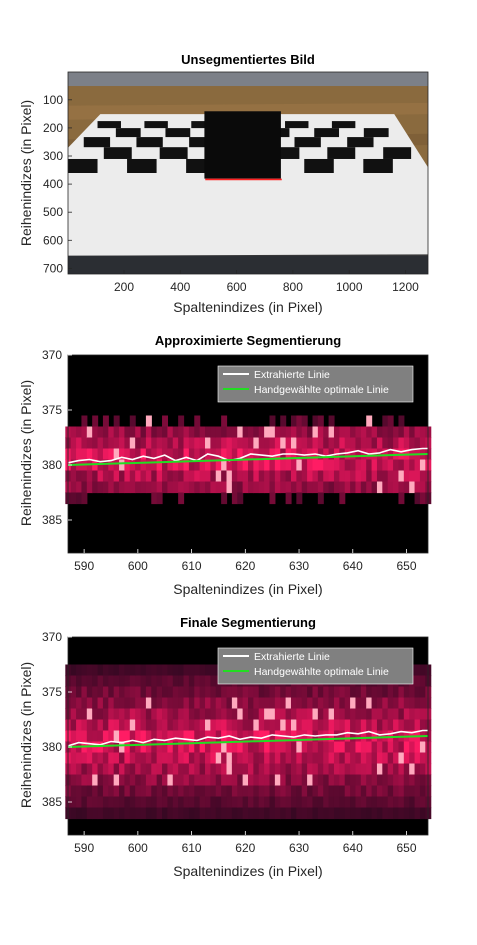 This screenshot has height=945, width=477. What do you see at coordinates (53, 128) in the screenshot?
I see `y-tick-label: 200` at bounding box center [53, 128].